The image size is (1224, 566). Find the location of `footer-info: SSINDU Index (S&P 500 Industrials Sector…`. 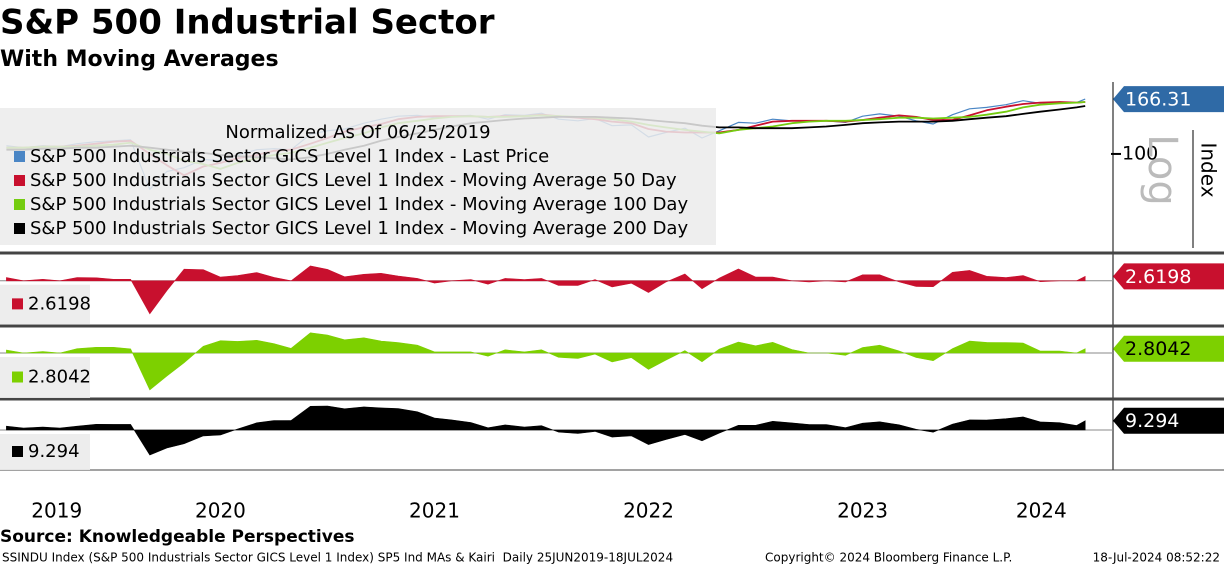

footer-info: SSINDU Index (S&P 500 Industrials Sector… is located at coordinates (337, 558).